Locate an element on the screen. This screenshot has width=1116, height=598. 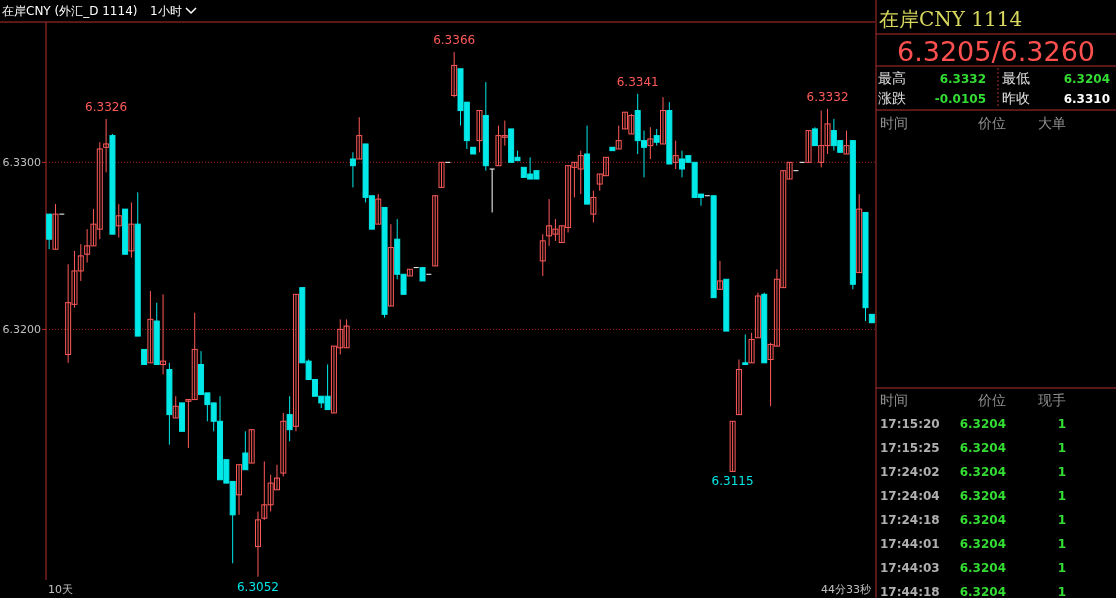
text: 17:44:01 is located at coordinates (910, 544).